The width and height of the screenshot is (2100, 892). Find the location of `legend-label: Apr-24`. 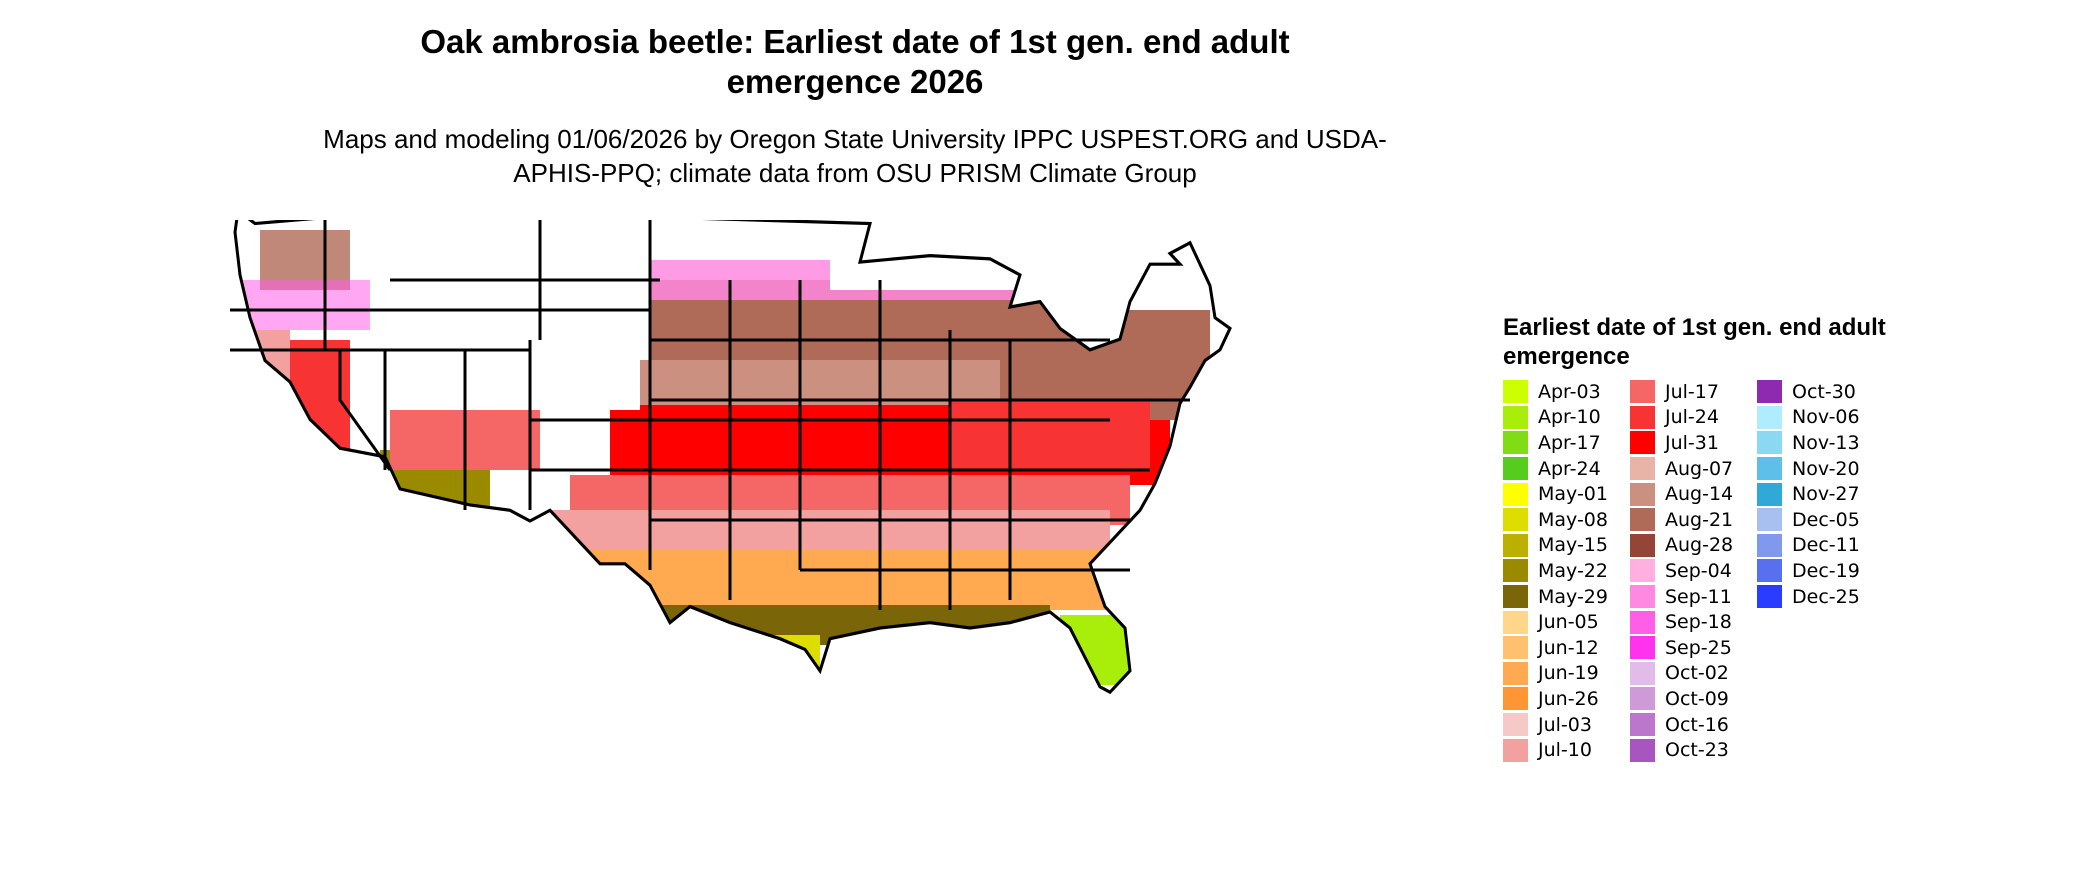

legend-label: Apr-24 is located at coordinates (1569, 468).